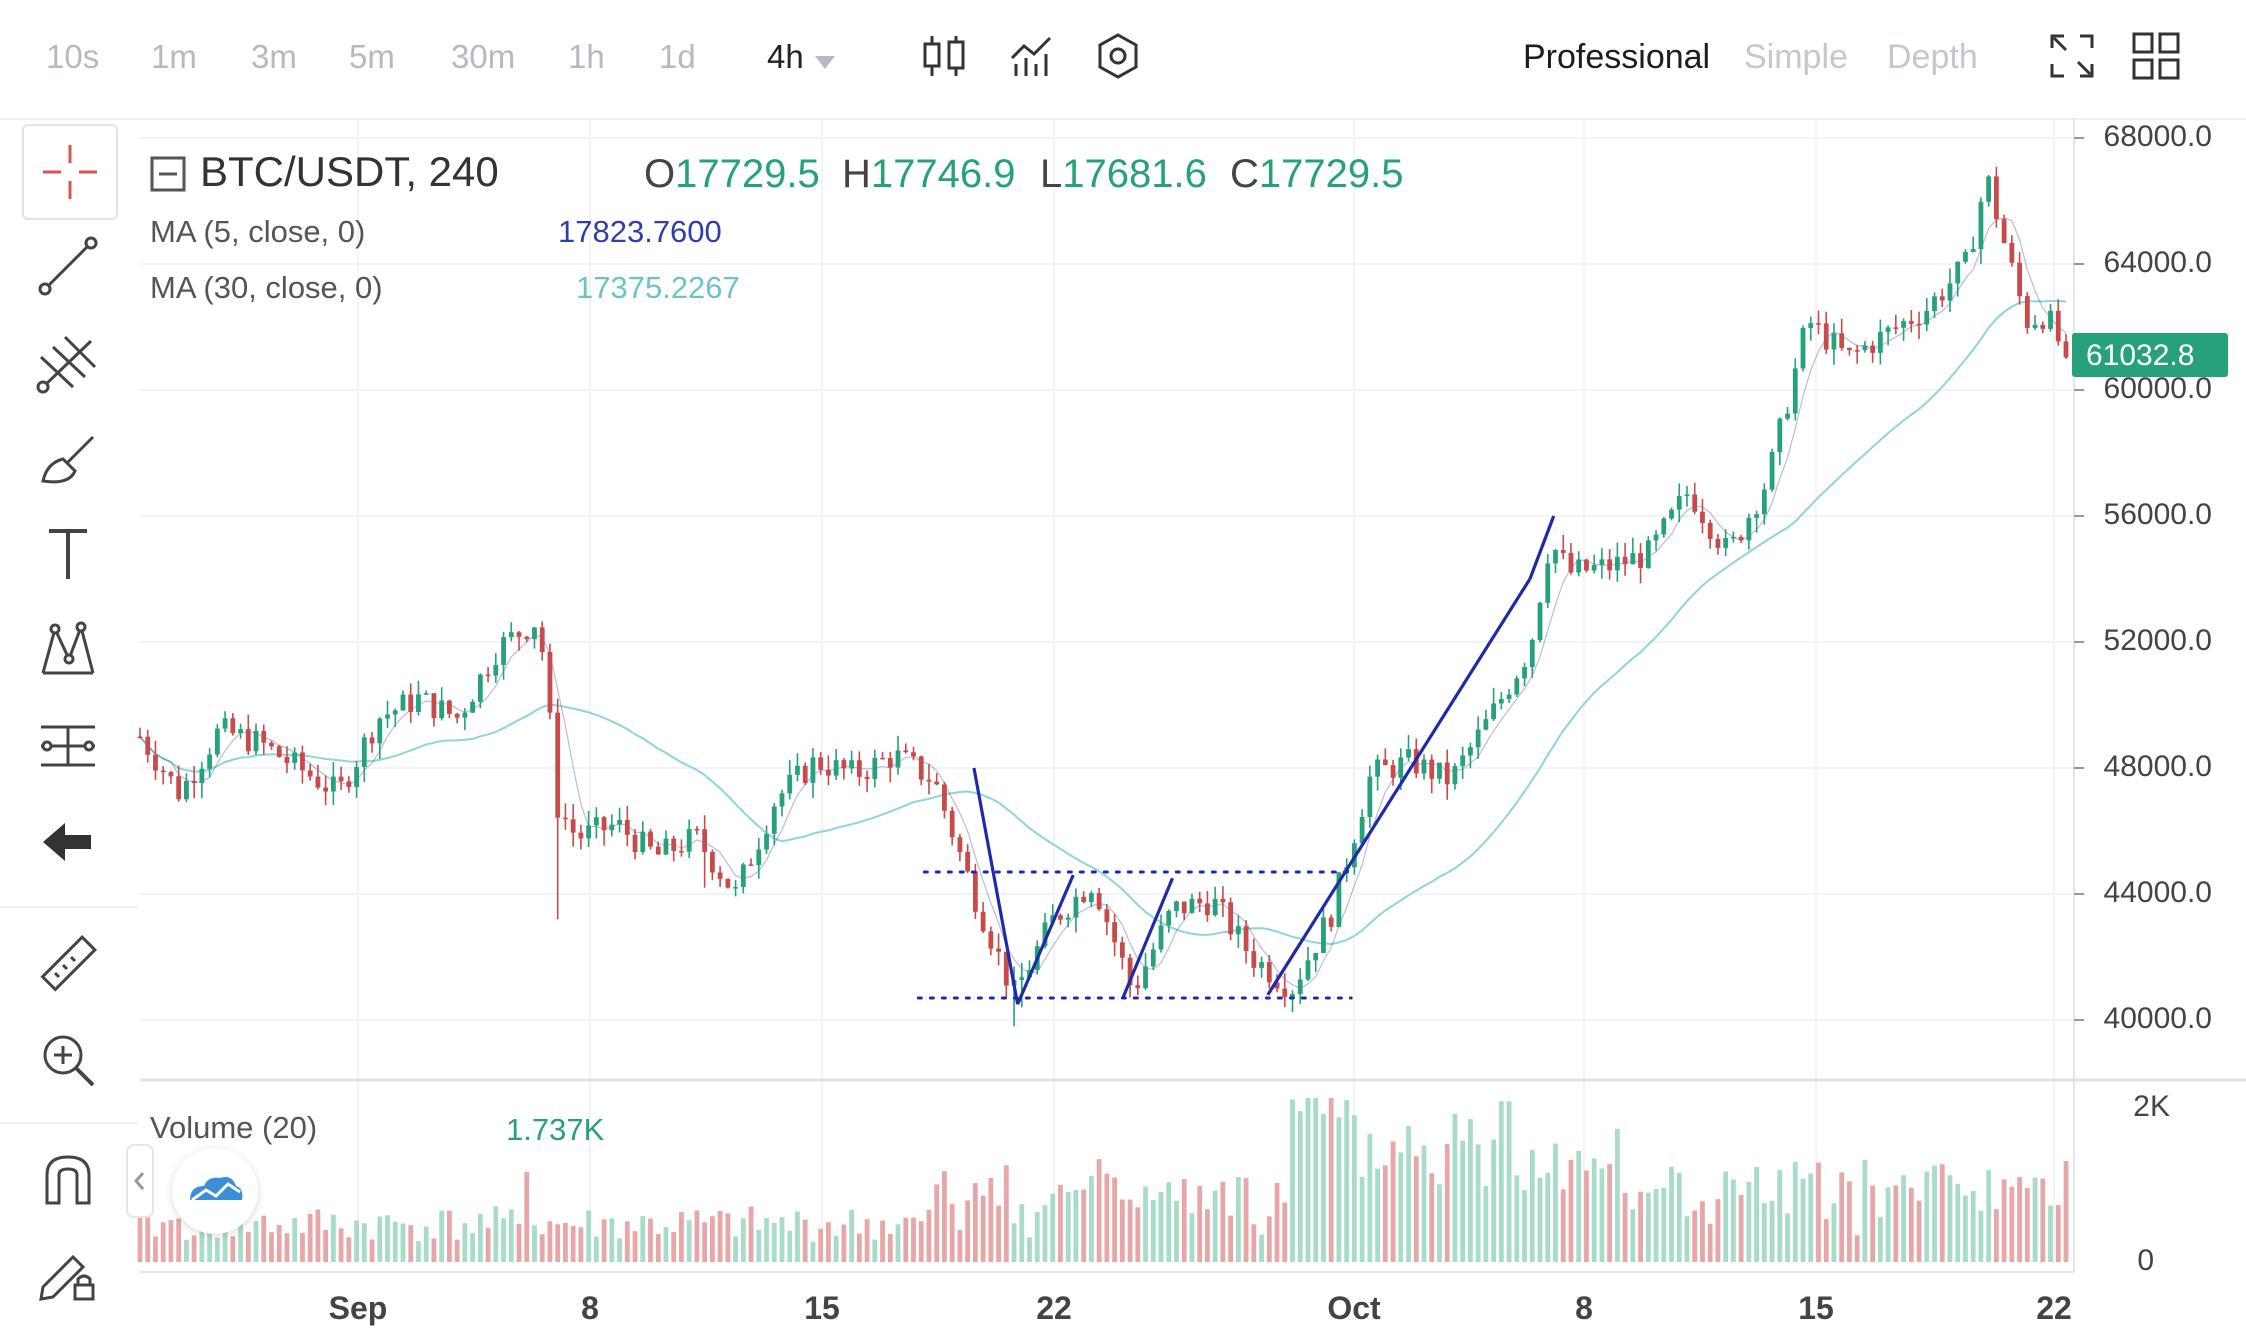 The width and height of the screenshot is (2246, 1334). What do you see at coordinates (1032, 56) in the screenshot?
I see `indicators-icon` at bounding box center [1032, 56].